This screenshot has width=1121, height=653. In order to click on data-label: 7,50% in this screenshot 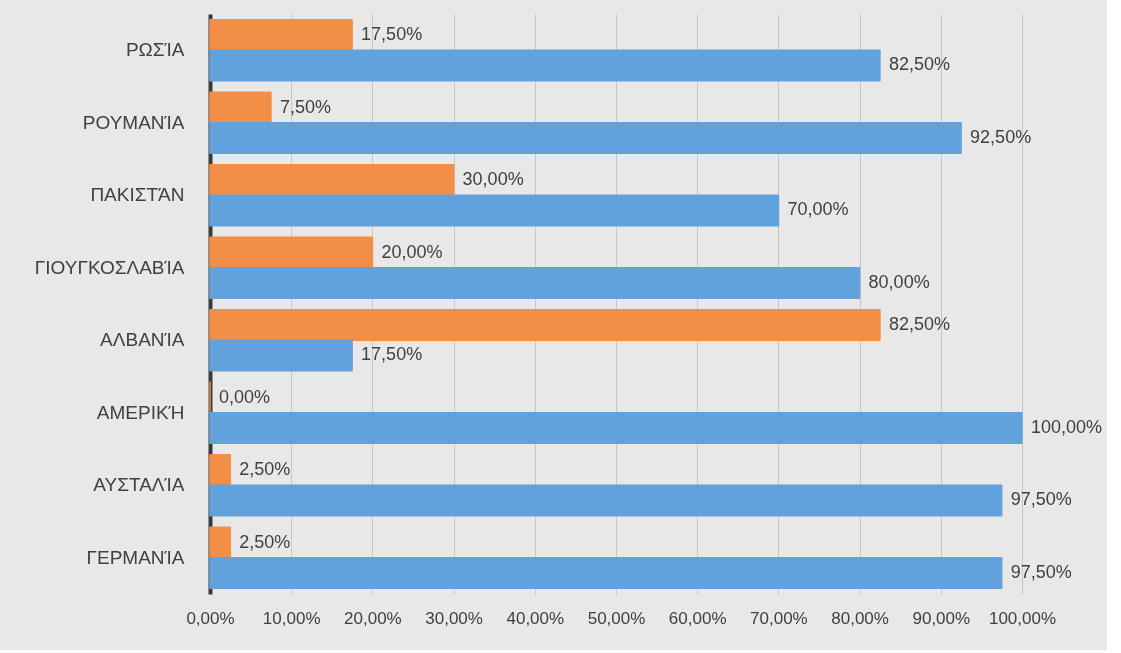, I will do `click(305, 106)`.